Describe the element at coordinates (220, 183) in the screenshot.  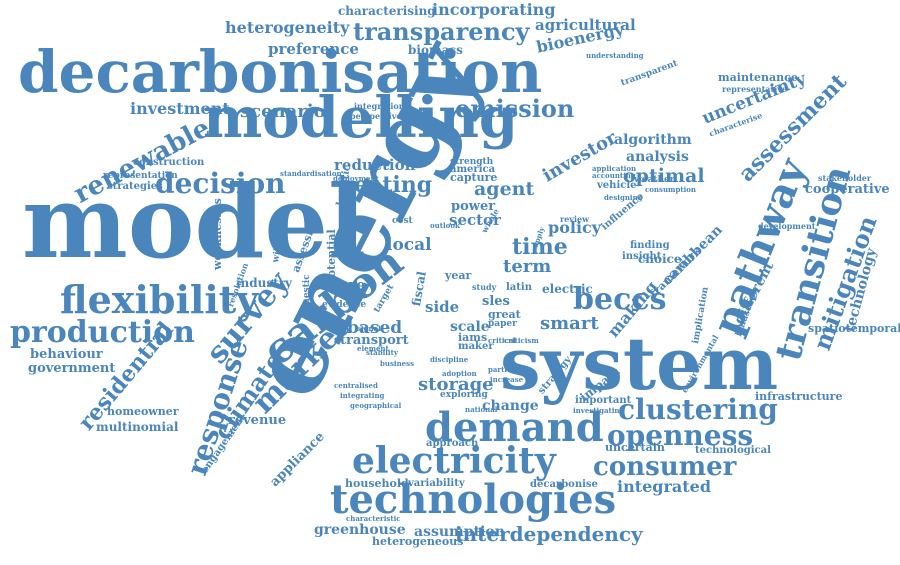
I see `word-decision: decision` at that location.